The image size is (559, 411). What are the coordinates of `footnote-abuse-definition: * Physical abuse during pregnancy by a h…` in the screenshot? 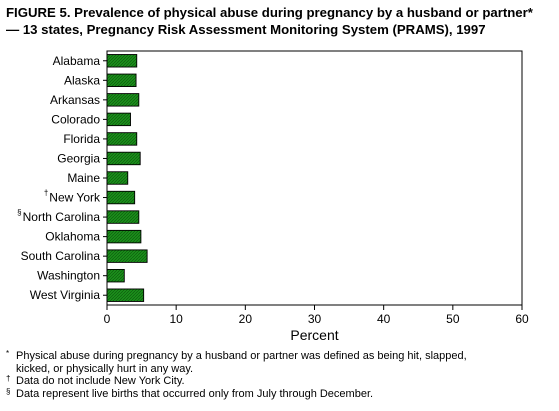 It's located at (281, 362).